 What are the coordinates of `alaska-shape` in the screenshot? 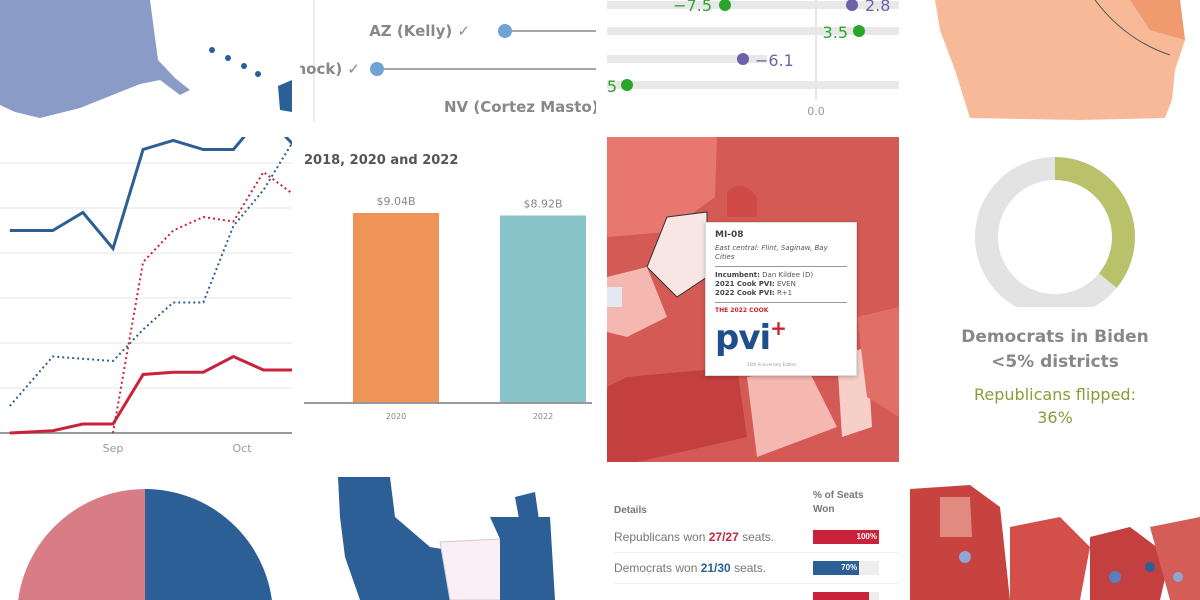 It's located at (95, 59).